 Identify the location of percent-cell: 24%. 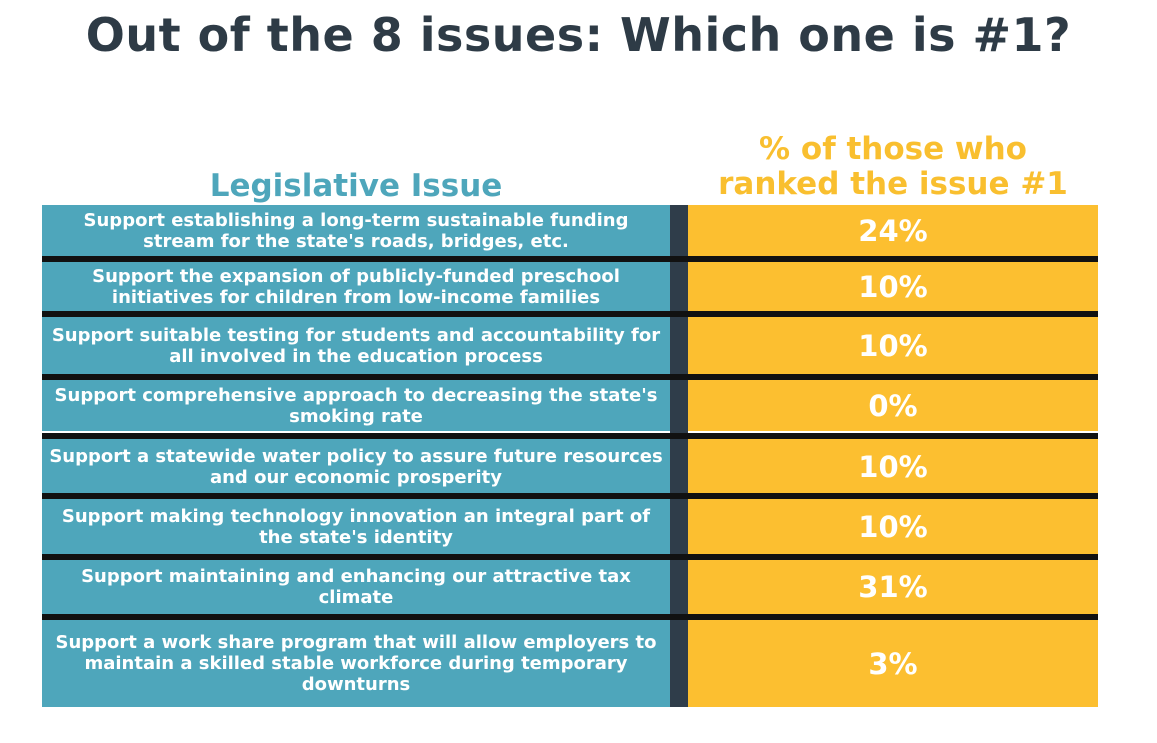
(893, 231).